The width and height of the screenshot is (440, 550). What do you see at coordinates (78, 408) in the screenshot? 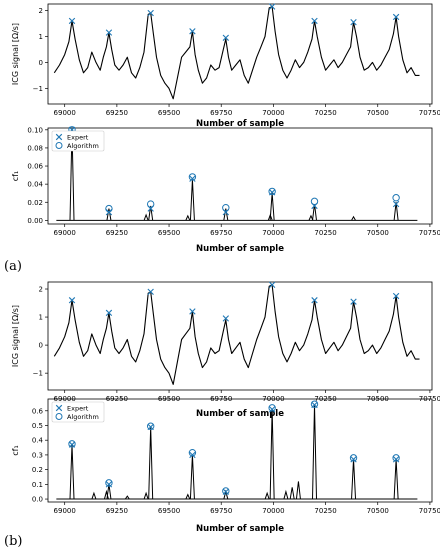
I see `legend-expert-label: Expert` at bounding box center [78, 408].